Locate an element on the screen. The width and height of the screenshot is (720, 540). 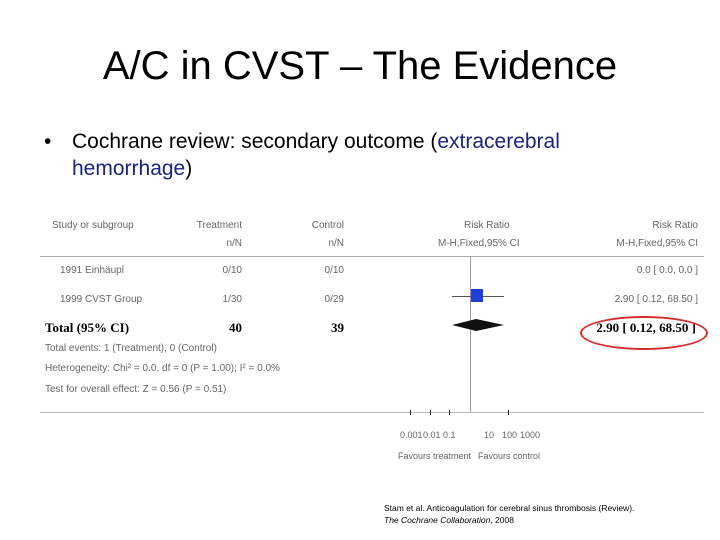
total-treatment: 40 is located at coordinates (235, 327).